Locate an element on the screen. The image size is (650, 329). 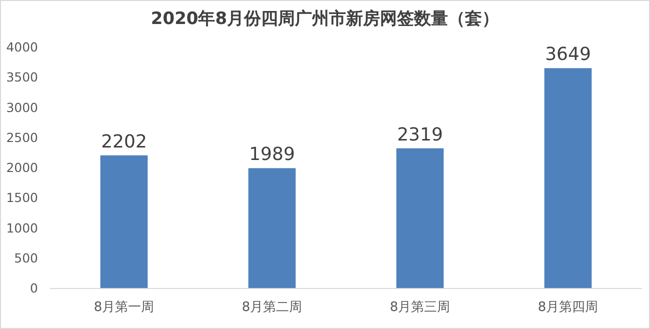
chart-title: 2020年8月份四周广州市新房网签数量（套） is located at coordinates (325, 19).